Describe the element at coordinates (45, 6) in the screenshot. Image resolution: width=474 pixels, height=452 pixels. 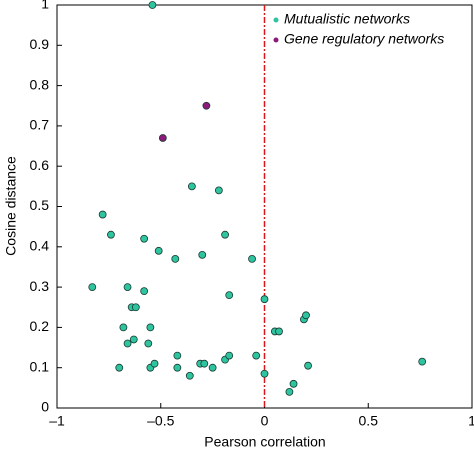
I see `y-tick-label: 1` at that location.